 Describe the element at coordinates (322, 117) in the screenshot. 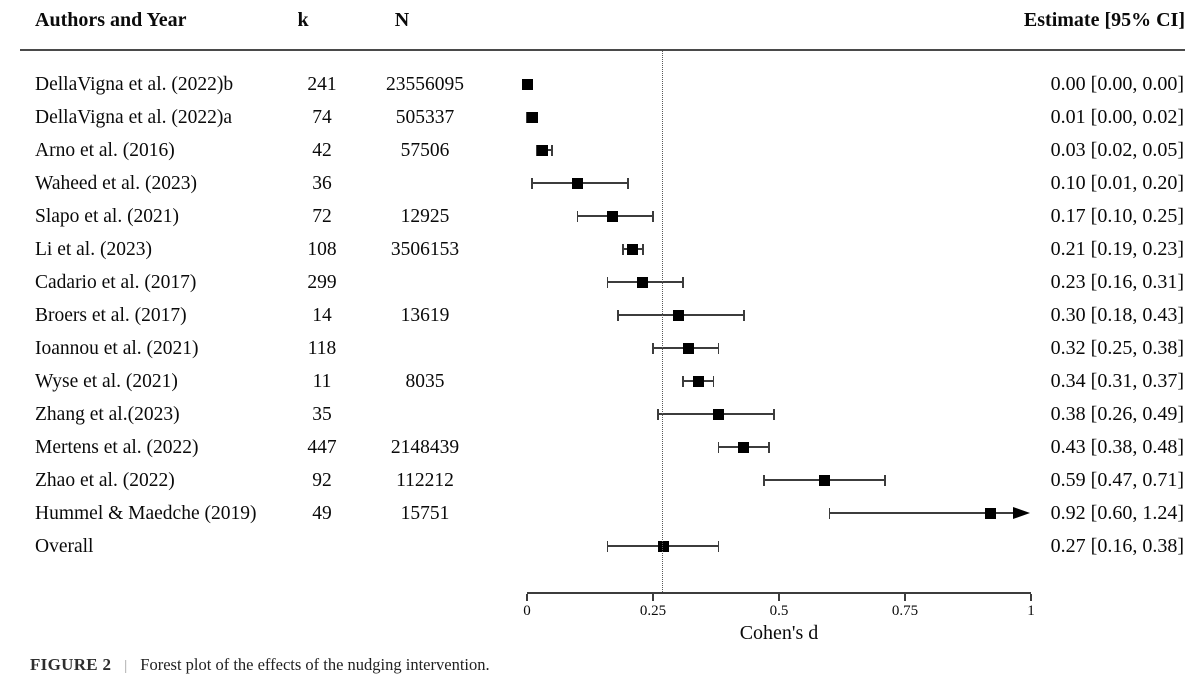

I see `k-cell: 74` at that location.